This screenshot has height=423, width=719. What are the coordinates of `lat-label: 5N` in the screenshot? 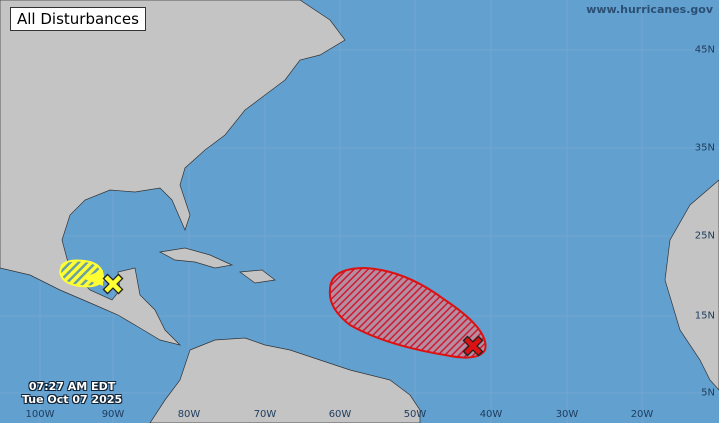 It's located at (708, 393).